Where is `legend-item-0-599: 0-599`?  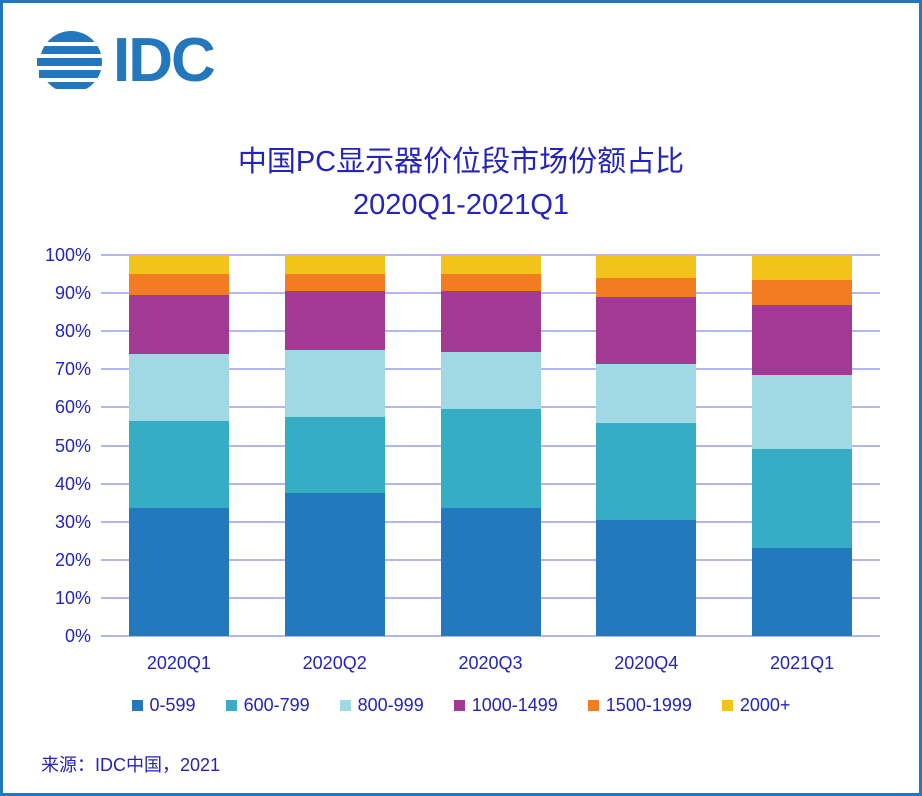 legend-item-0-599: 0-599 is located at coordinates (163, 705).